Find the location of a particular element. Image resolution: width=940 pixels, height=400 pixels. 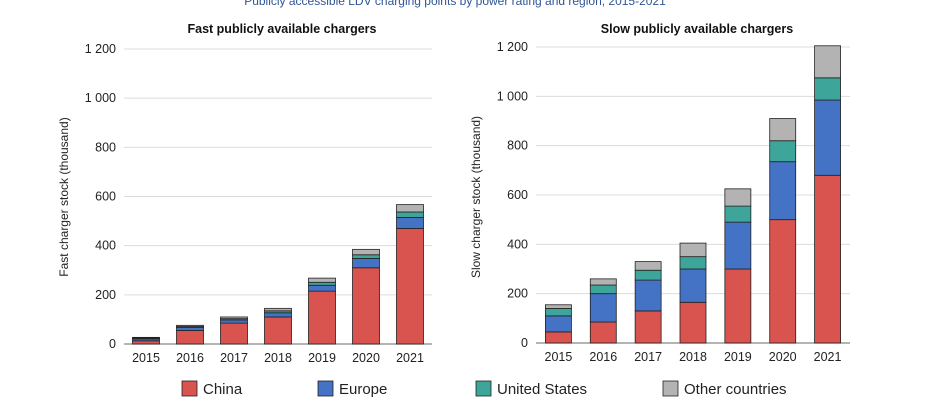

legend-item: China is located at coordinates (212, 389).